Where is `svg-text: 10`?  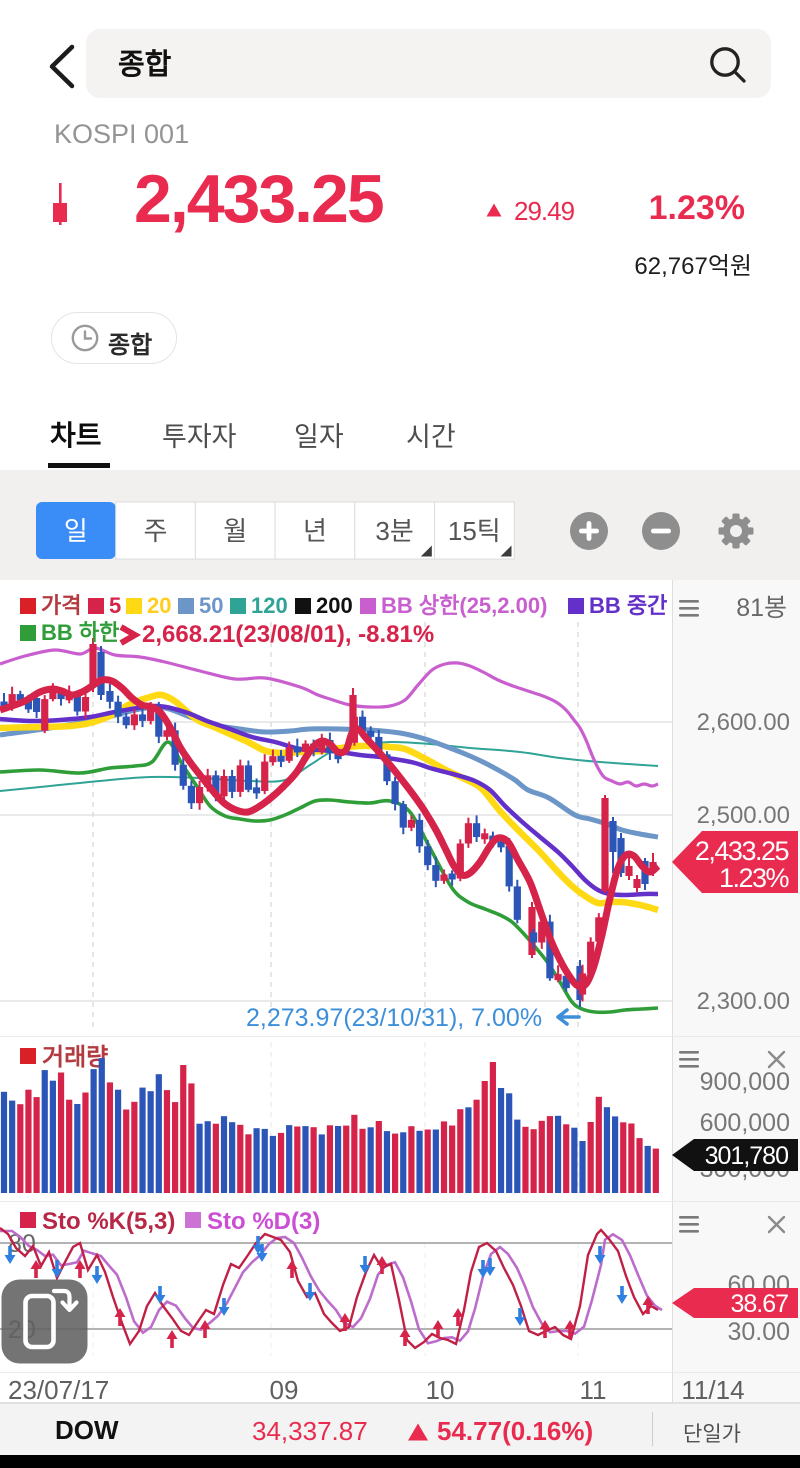
svg-text: 10 is located at coordinates (440, 1389).